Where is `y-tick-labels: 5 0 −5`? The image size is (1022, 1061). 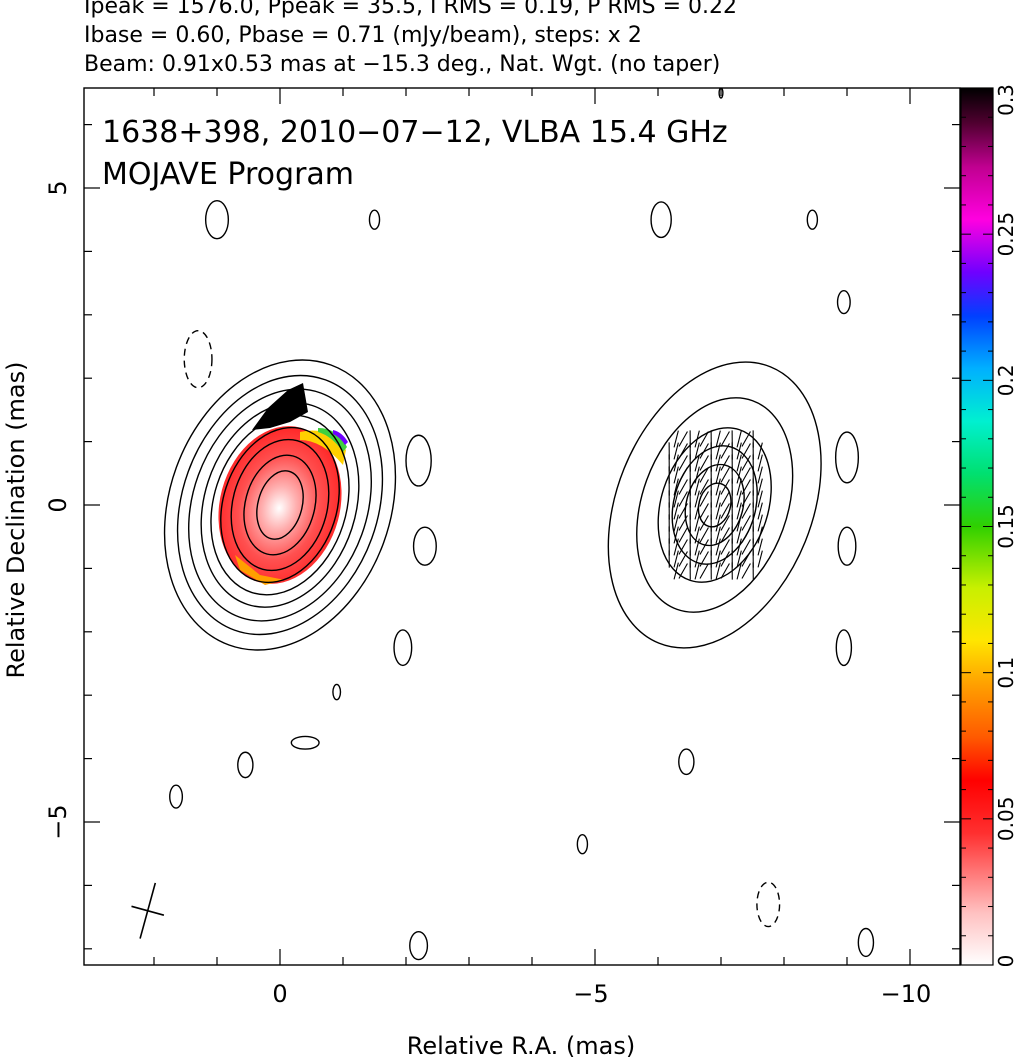 y-tick-labels: 5 0 −5 is located at coordinates (58, 509).